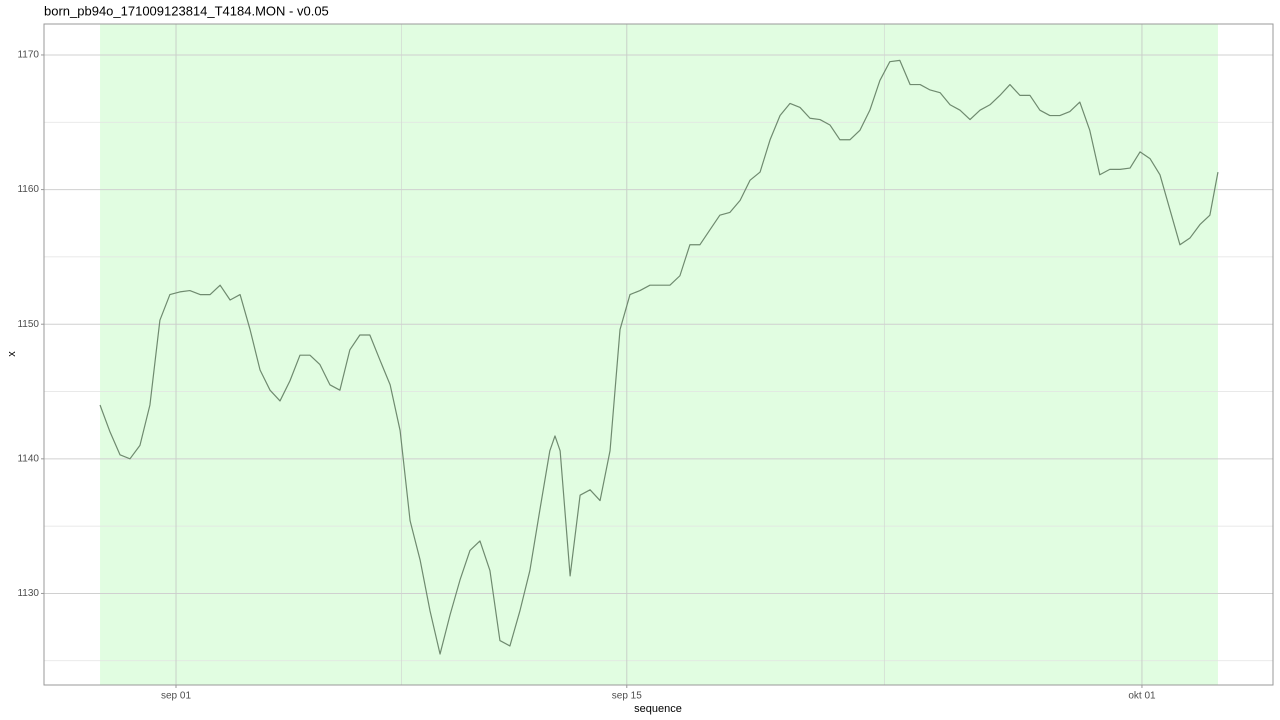 This screenshot has width=1280, height=720. Describe the element at coordinates (658, 709) in the screenshot. I see `x-axis-title: sequence` at that location.